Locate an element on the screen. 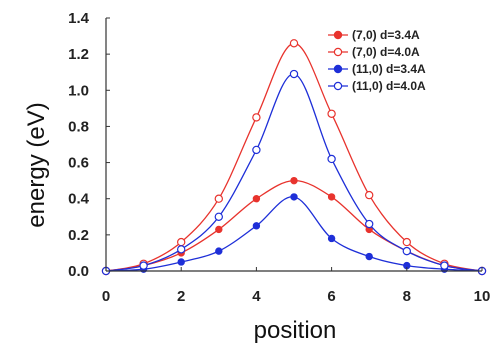 The height and width of the screenshot is (346, 498). y-tick-label: 1.4 is located at coordinates (79, 18).